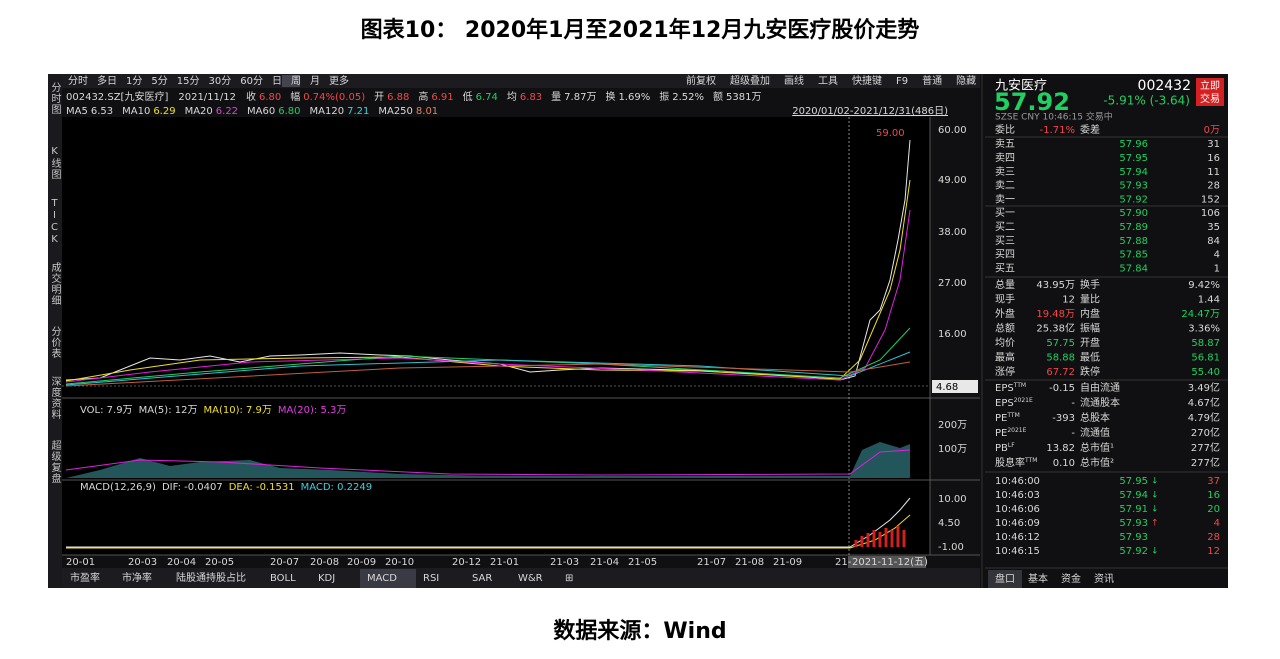  What do you see at coordinates (326, 578) in the screenshot?
I see `indicator-tab: KDJ` at bounding box center [326, 578].